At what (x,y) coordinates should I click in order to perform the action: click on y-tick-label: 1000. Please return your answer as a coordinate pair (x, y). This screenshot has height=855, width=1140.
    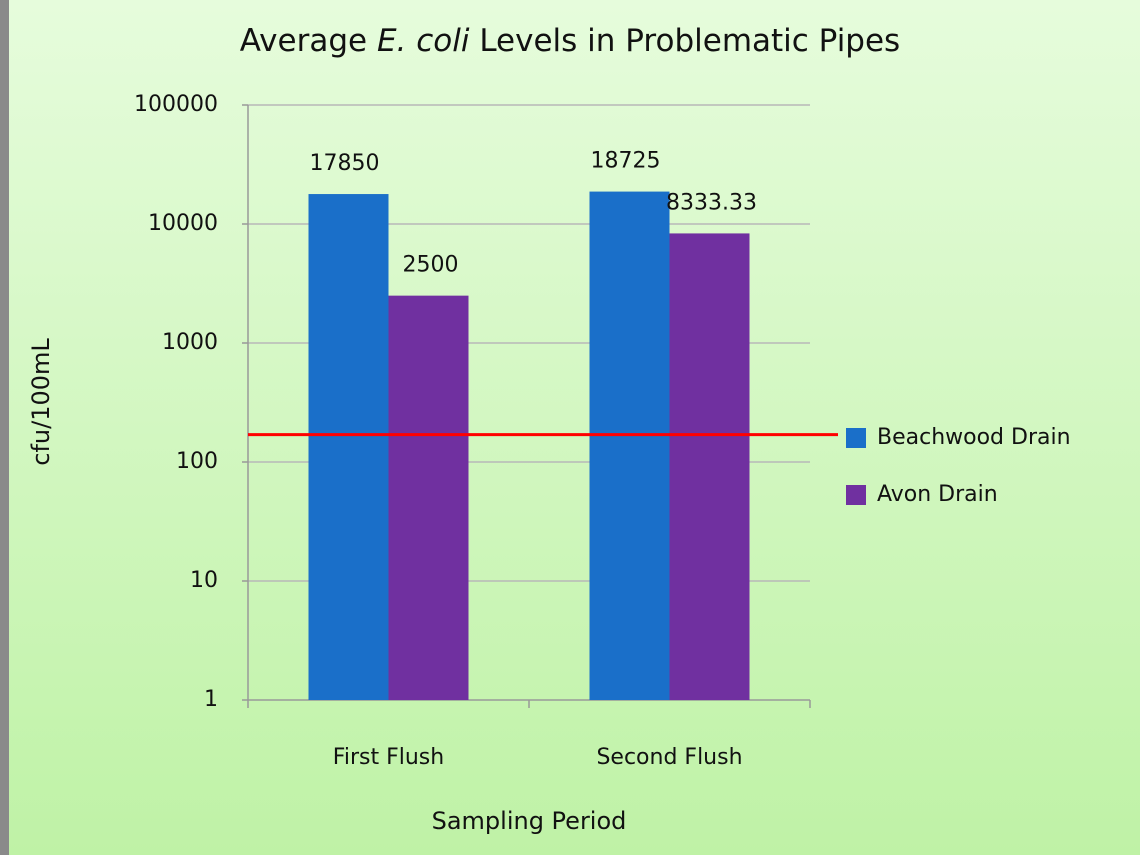
    Looking at the image, I should click on (190, 342).